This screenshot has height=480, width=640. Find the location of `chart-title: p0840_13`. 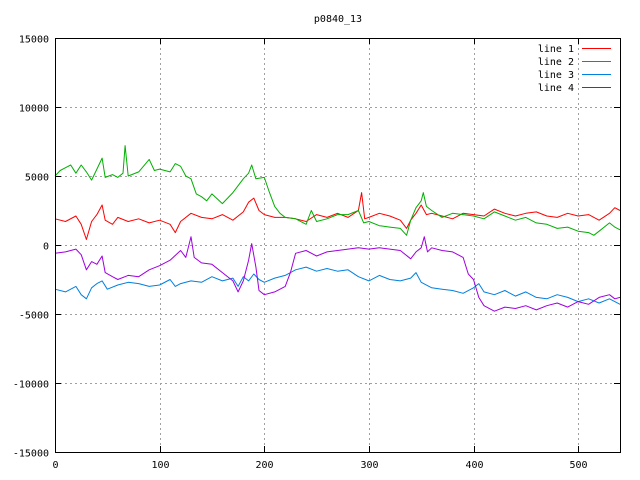

chart-title: p0840_13 is located at coordinates (338, 19).